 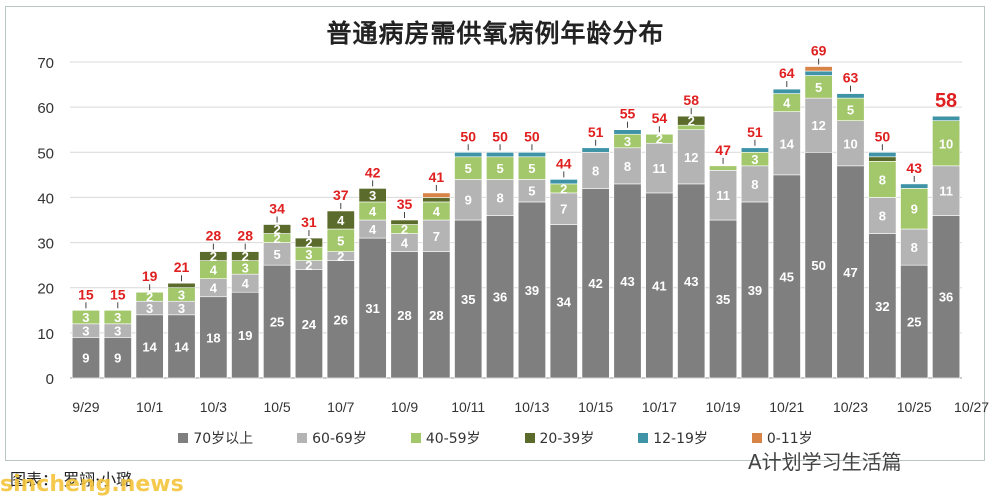 What do you see at coordinates (819, 51) in the screenshot?
I see `total-label: 69` at bounding box center [819, 51].